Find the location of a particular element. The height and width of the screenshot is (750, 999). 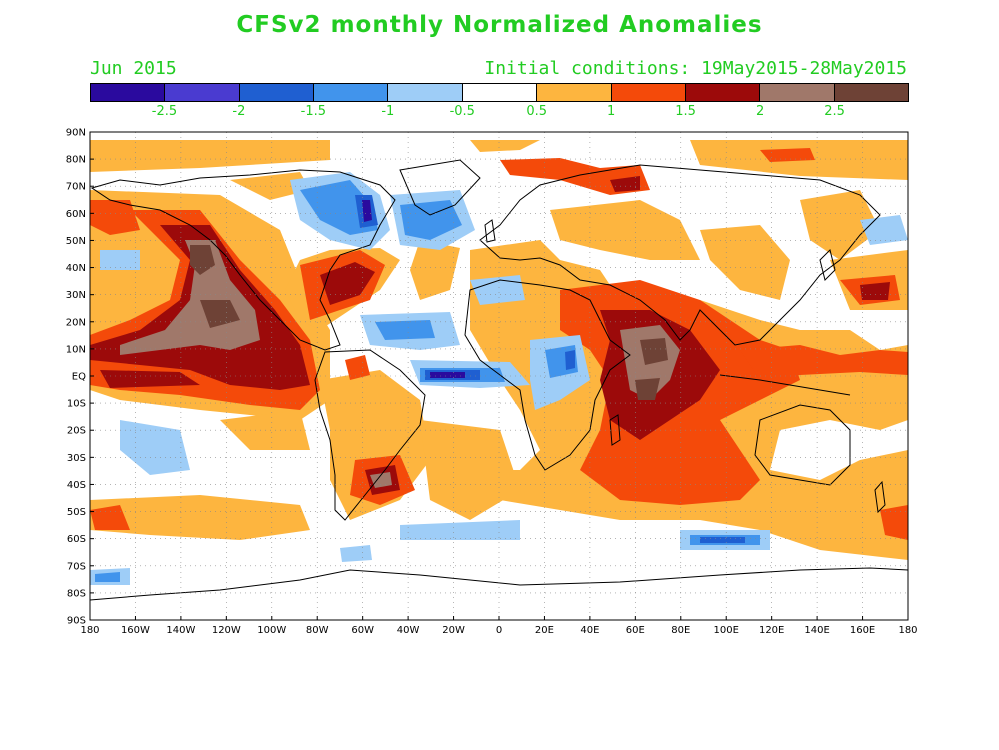

latitude-label: EQ is located at coordinates (79, 377).